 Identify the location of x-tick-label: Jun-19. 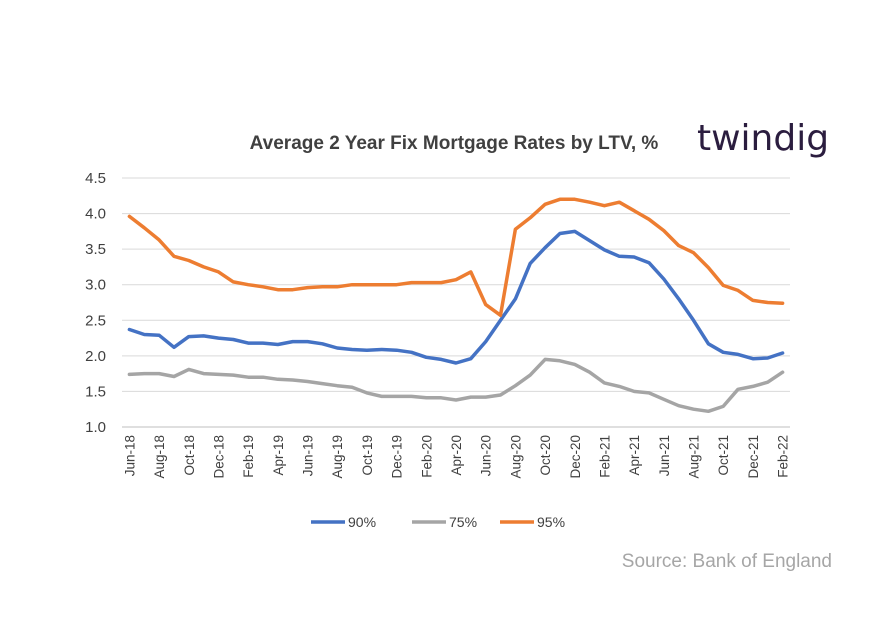
(308, 455).